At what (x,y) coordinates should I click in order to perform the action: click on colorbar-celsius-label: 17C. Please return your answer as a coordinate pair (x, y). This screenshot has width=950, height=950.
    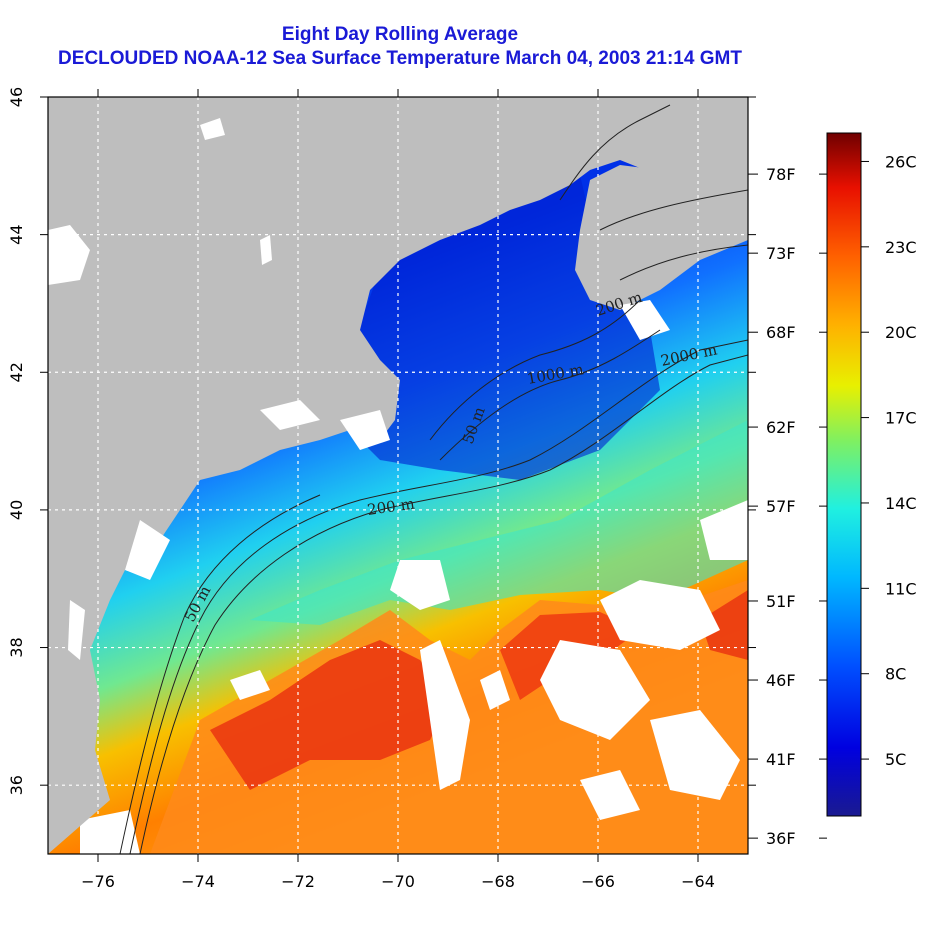
    Looking at the image, I should click on (901, 418).